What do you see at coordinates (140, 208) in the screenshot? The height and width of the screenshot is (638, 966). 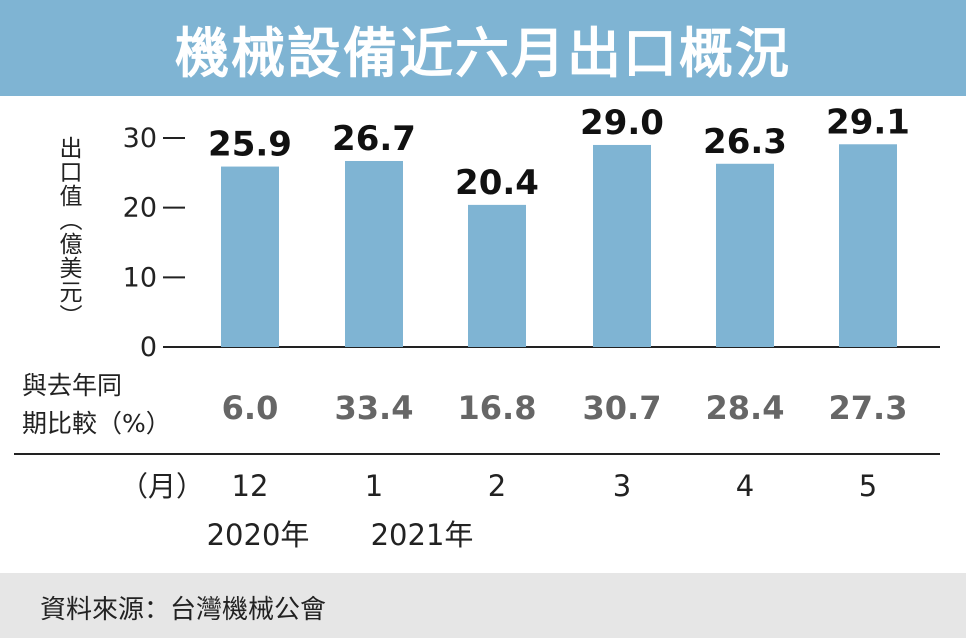 I see `y-tick-label: 20` at bounding box center [140, 208].